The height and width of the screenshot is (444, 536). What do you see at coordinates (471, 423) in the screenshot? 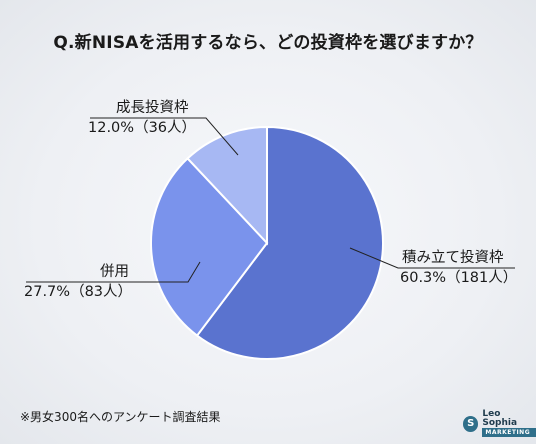
I see `logo-mark-icon: S` at bounding box center [471, 423].